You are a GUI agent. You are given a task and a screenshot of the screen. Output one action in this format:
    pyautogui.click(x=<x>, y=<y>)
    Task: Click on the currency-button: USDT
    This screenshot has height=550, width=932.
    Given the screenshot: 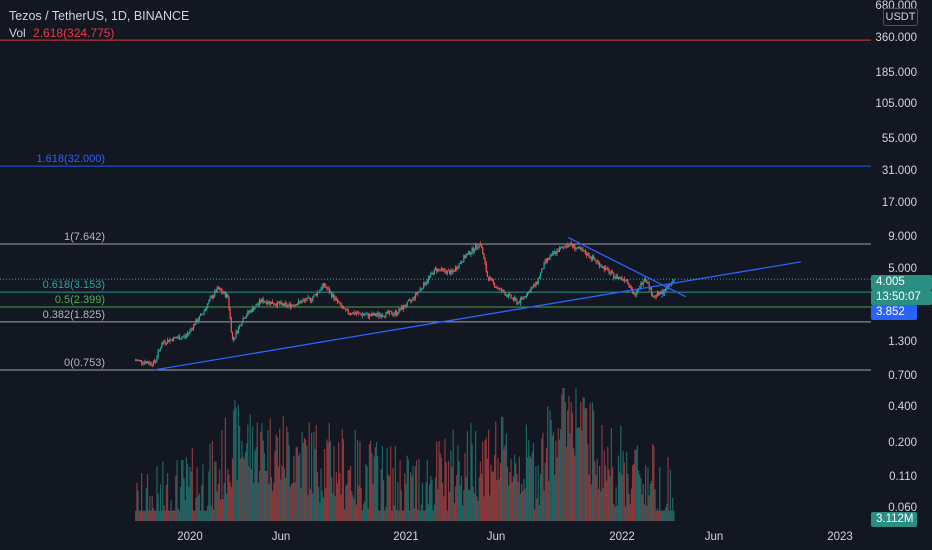 What is the action you would take?
    pyautogui.click(x=900, y=17)
    